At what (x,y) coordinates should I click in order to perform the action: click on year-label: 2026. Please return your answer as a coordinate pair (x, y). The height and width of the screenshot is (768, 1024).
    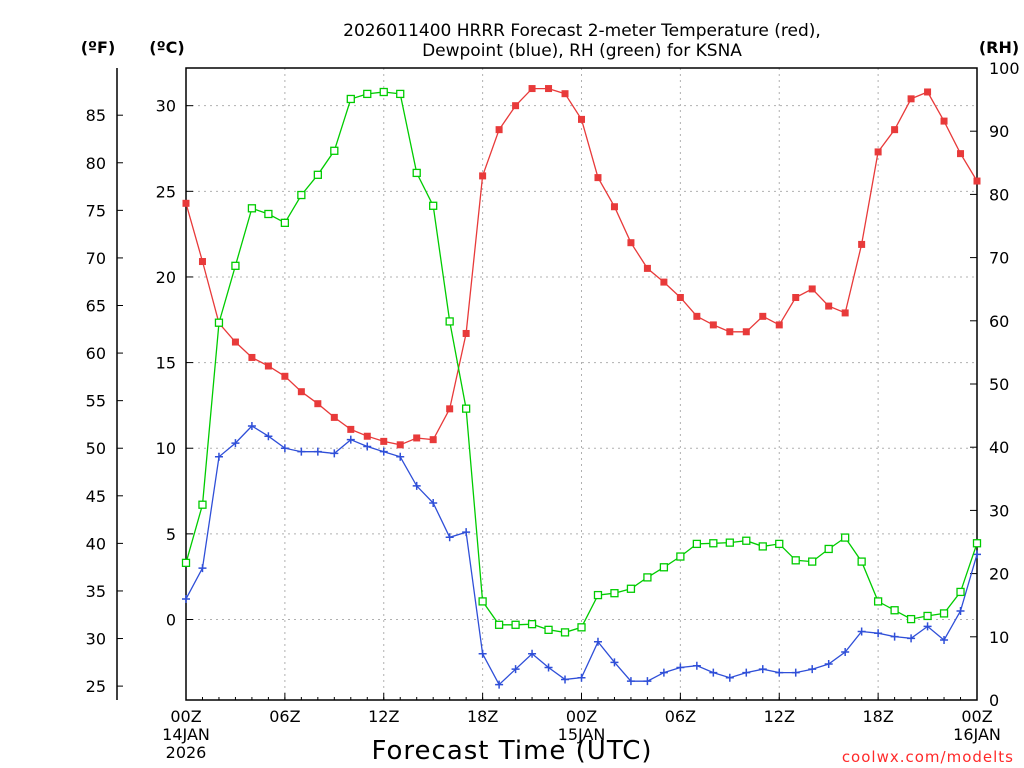
    Looking at the image, I should click on (186, 752).